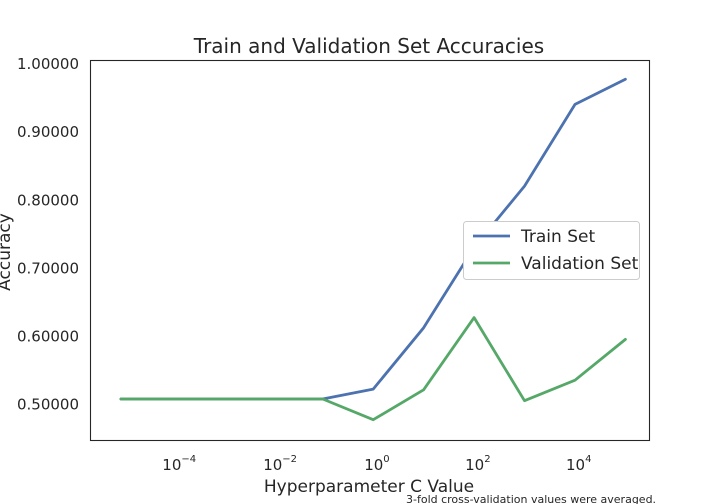  What do you see at coordinates (368, 46) in the screenshot?
I see `chart-title: Train and Validation Set Accuracies` at bounding box center [368, 46].